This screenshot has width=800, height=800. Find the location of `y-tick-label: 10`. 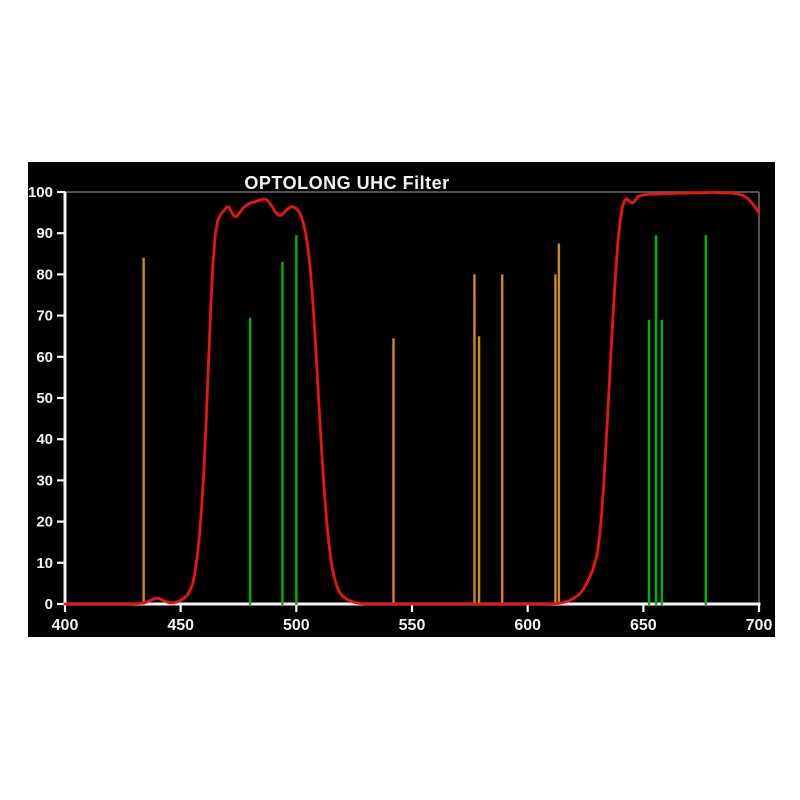

y-tick-label: 10 is located at coordinates (44, 563).